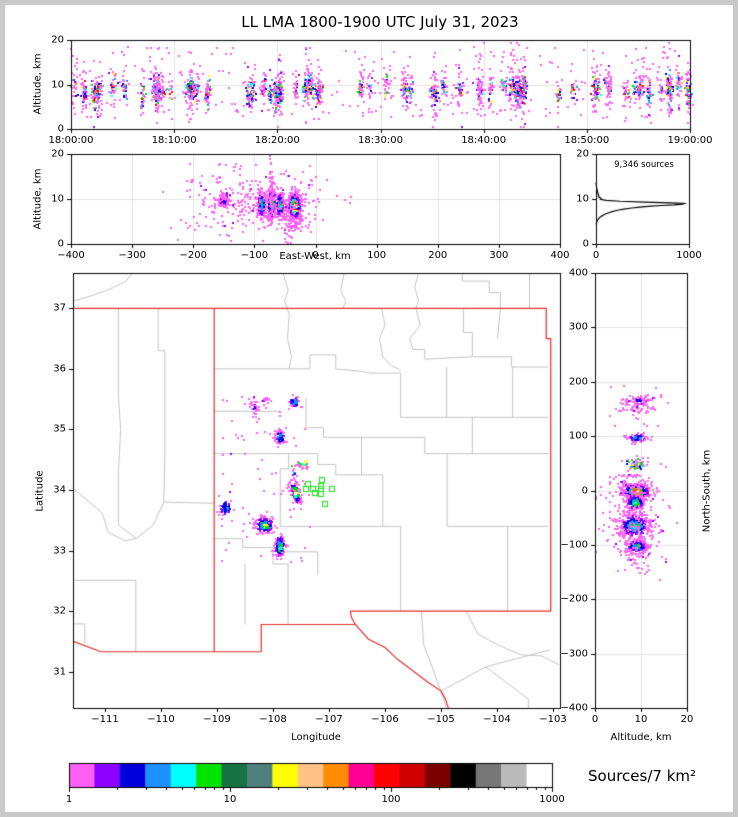 This screenshot has width=738, height=817. What do you see at coordinates (217, 719) in the screenshot?
I see `x-tick-label: −109` at bounding box center [217, 719].